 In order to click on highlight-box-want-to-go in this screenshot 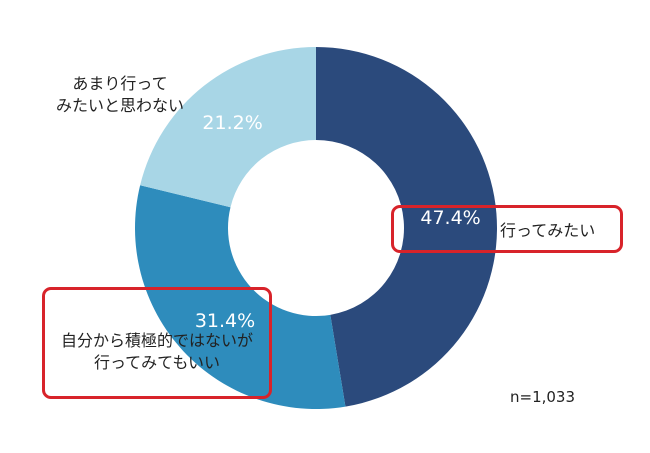, I will do `click(507, 229)`.